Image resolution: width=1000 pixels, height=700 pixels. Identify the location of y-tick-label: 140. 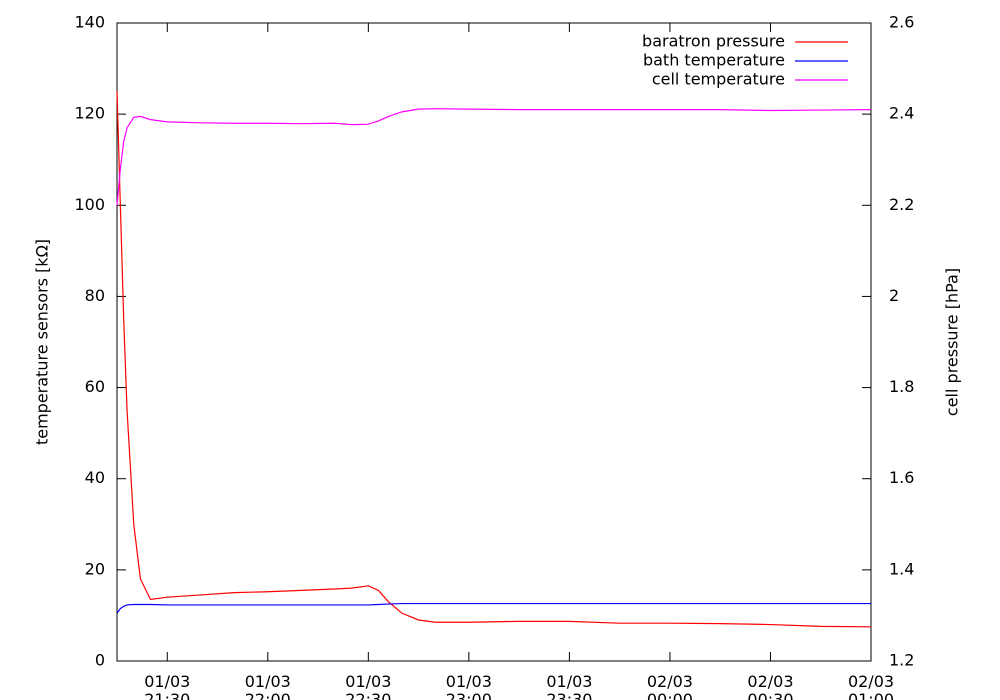
(89, 22).